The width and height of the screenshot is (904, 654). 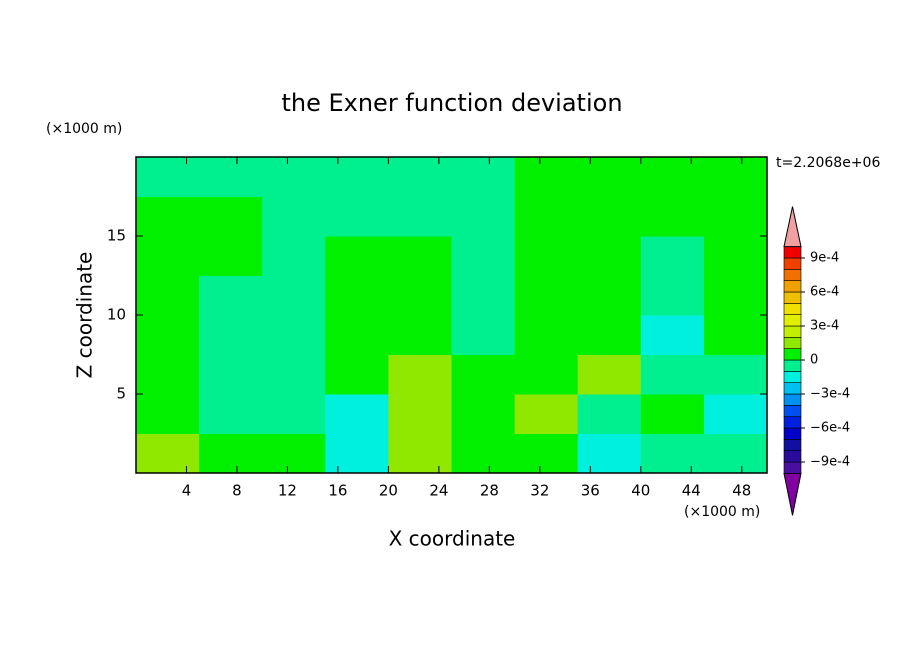 I want to click on x-tick-label: 48, so click(x=741, y=491).